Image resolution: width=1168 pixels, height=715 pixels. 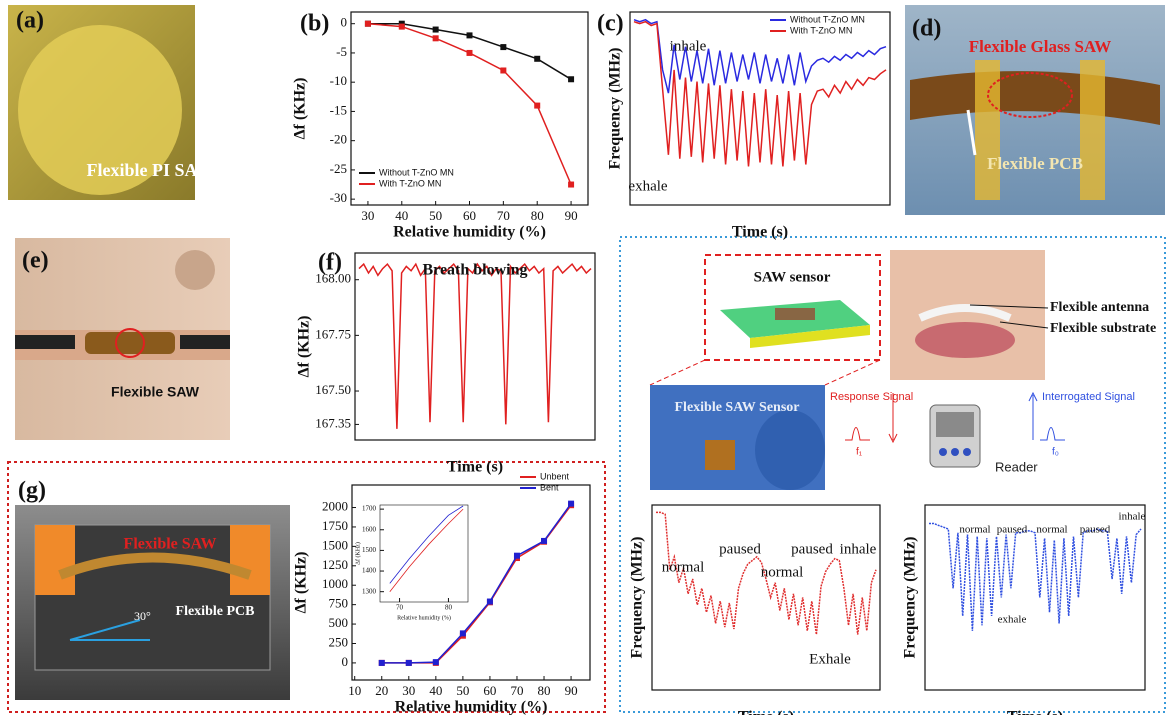 What do you see at coordinates (965, 313) in the screenshot?
I see `substrate-photo` at bounding box center [965, 313].